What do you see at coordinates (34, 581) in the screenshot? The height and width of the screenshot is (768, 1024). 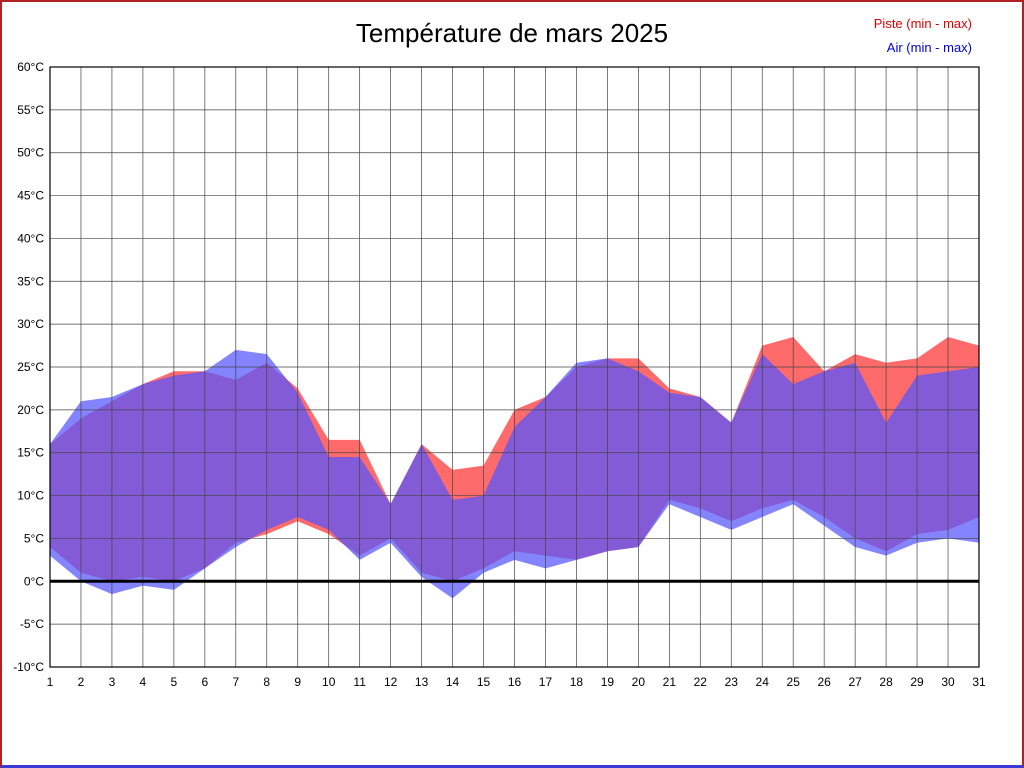 I see `y-tick-label: 0°C` at bounding box center [34, 581].